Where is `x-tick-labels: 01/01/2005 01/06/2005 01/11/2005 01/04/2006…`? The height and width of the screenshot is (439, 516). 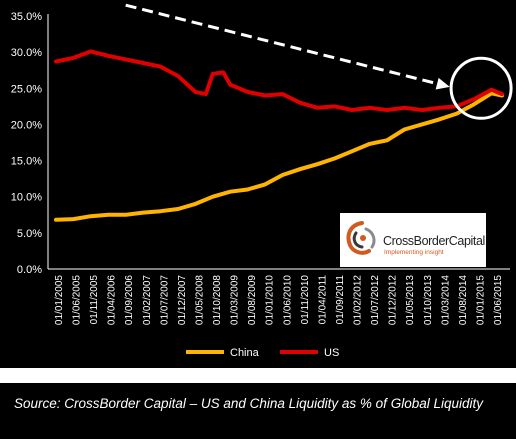 x-tick-labels: 01/01/2005 01/06/2005 01/11/2005 01/04/2006… is located at coordinates (279, 300).